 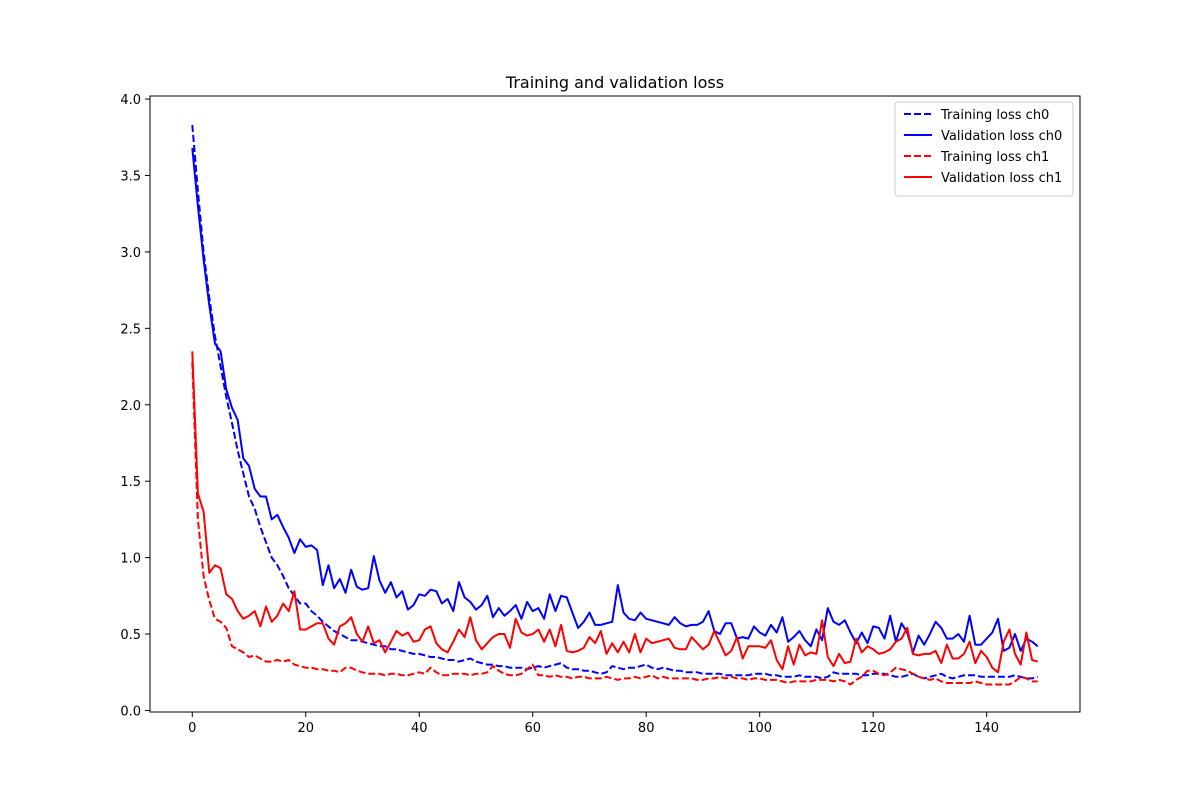 I want to click on legend-box, so click(x=984, y=149).